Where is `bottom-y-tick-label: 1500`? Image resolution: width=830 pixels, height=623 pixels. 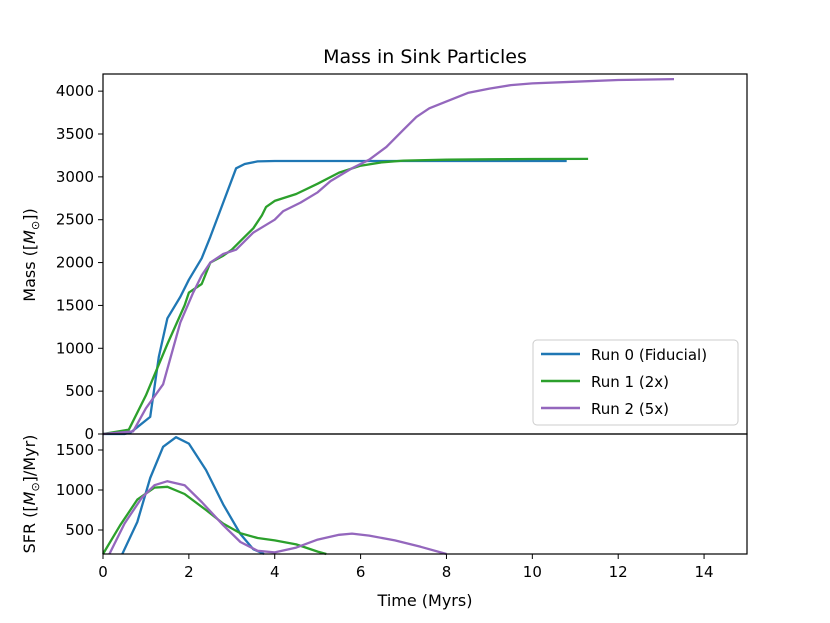
bottom-y-tick-label: 1500 is located at coordinates (75, 450).